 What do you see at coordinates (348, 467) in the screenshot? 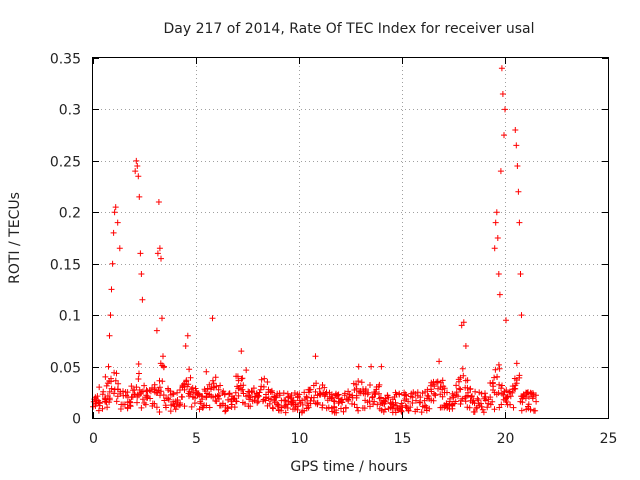
I see `x-axis-title: GPS time / hours` at bounding box center [348, 467].